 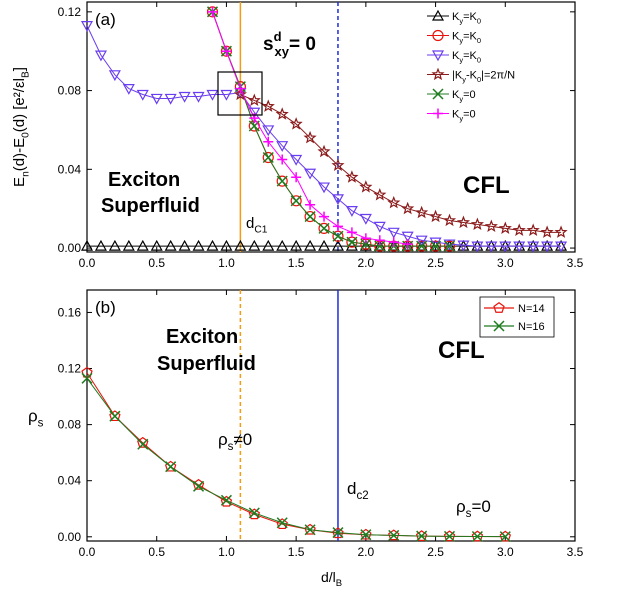 What do you see at coordinates (70, 537) in the screenshot?
I see `y-tick-label: 0.00` at bounding box center [70, 537].